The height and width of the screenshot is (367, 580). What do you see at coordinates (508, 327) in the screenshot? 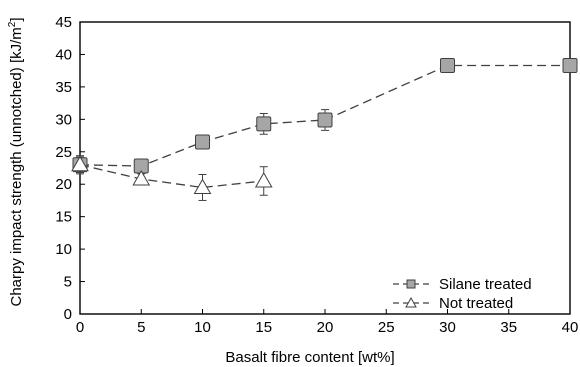
I see `x-tick-label: 35` at bounding box center [508, 327].